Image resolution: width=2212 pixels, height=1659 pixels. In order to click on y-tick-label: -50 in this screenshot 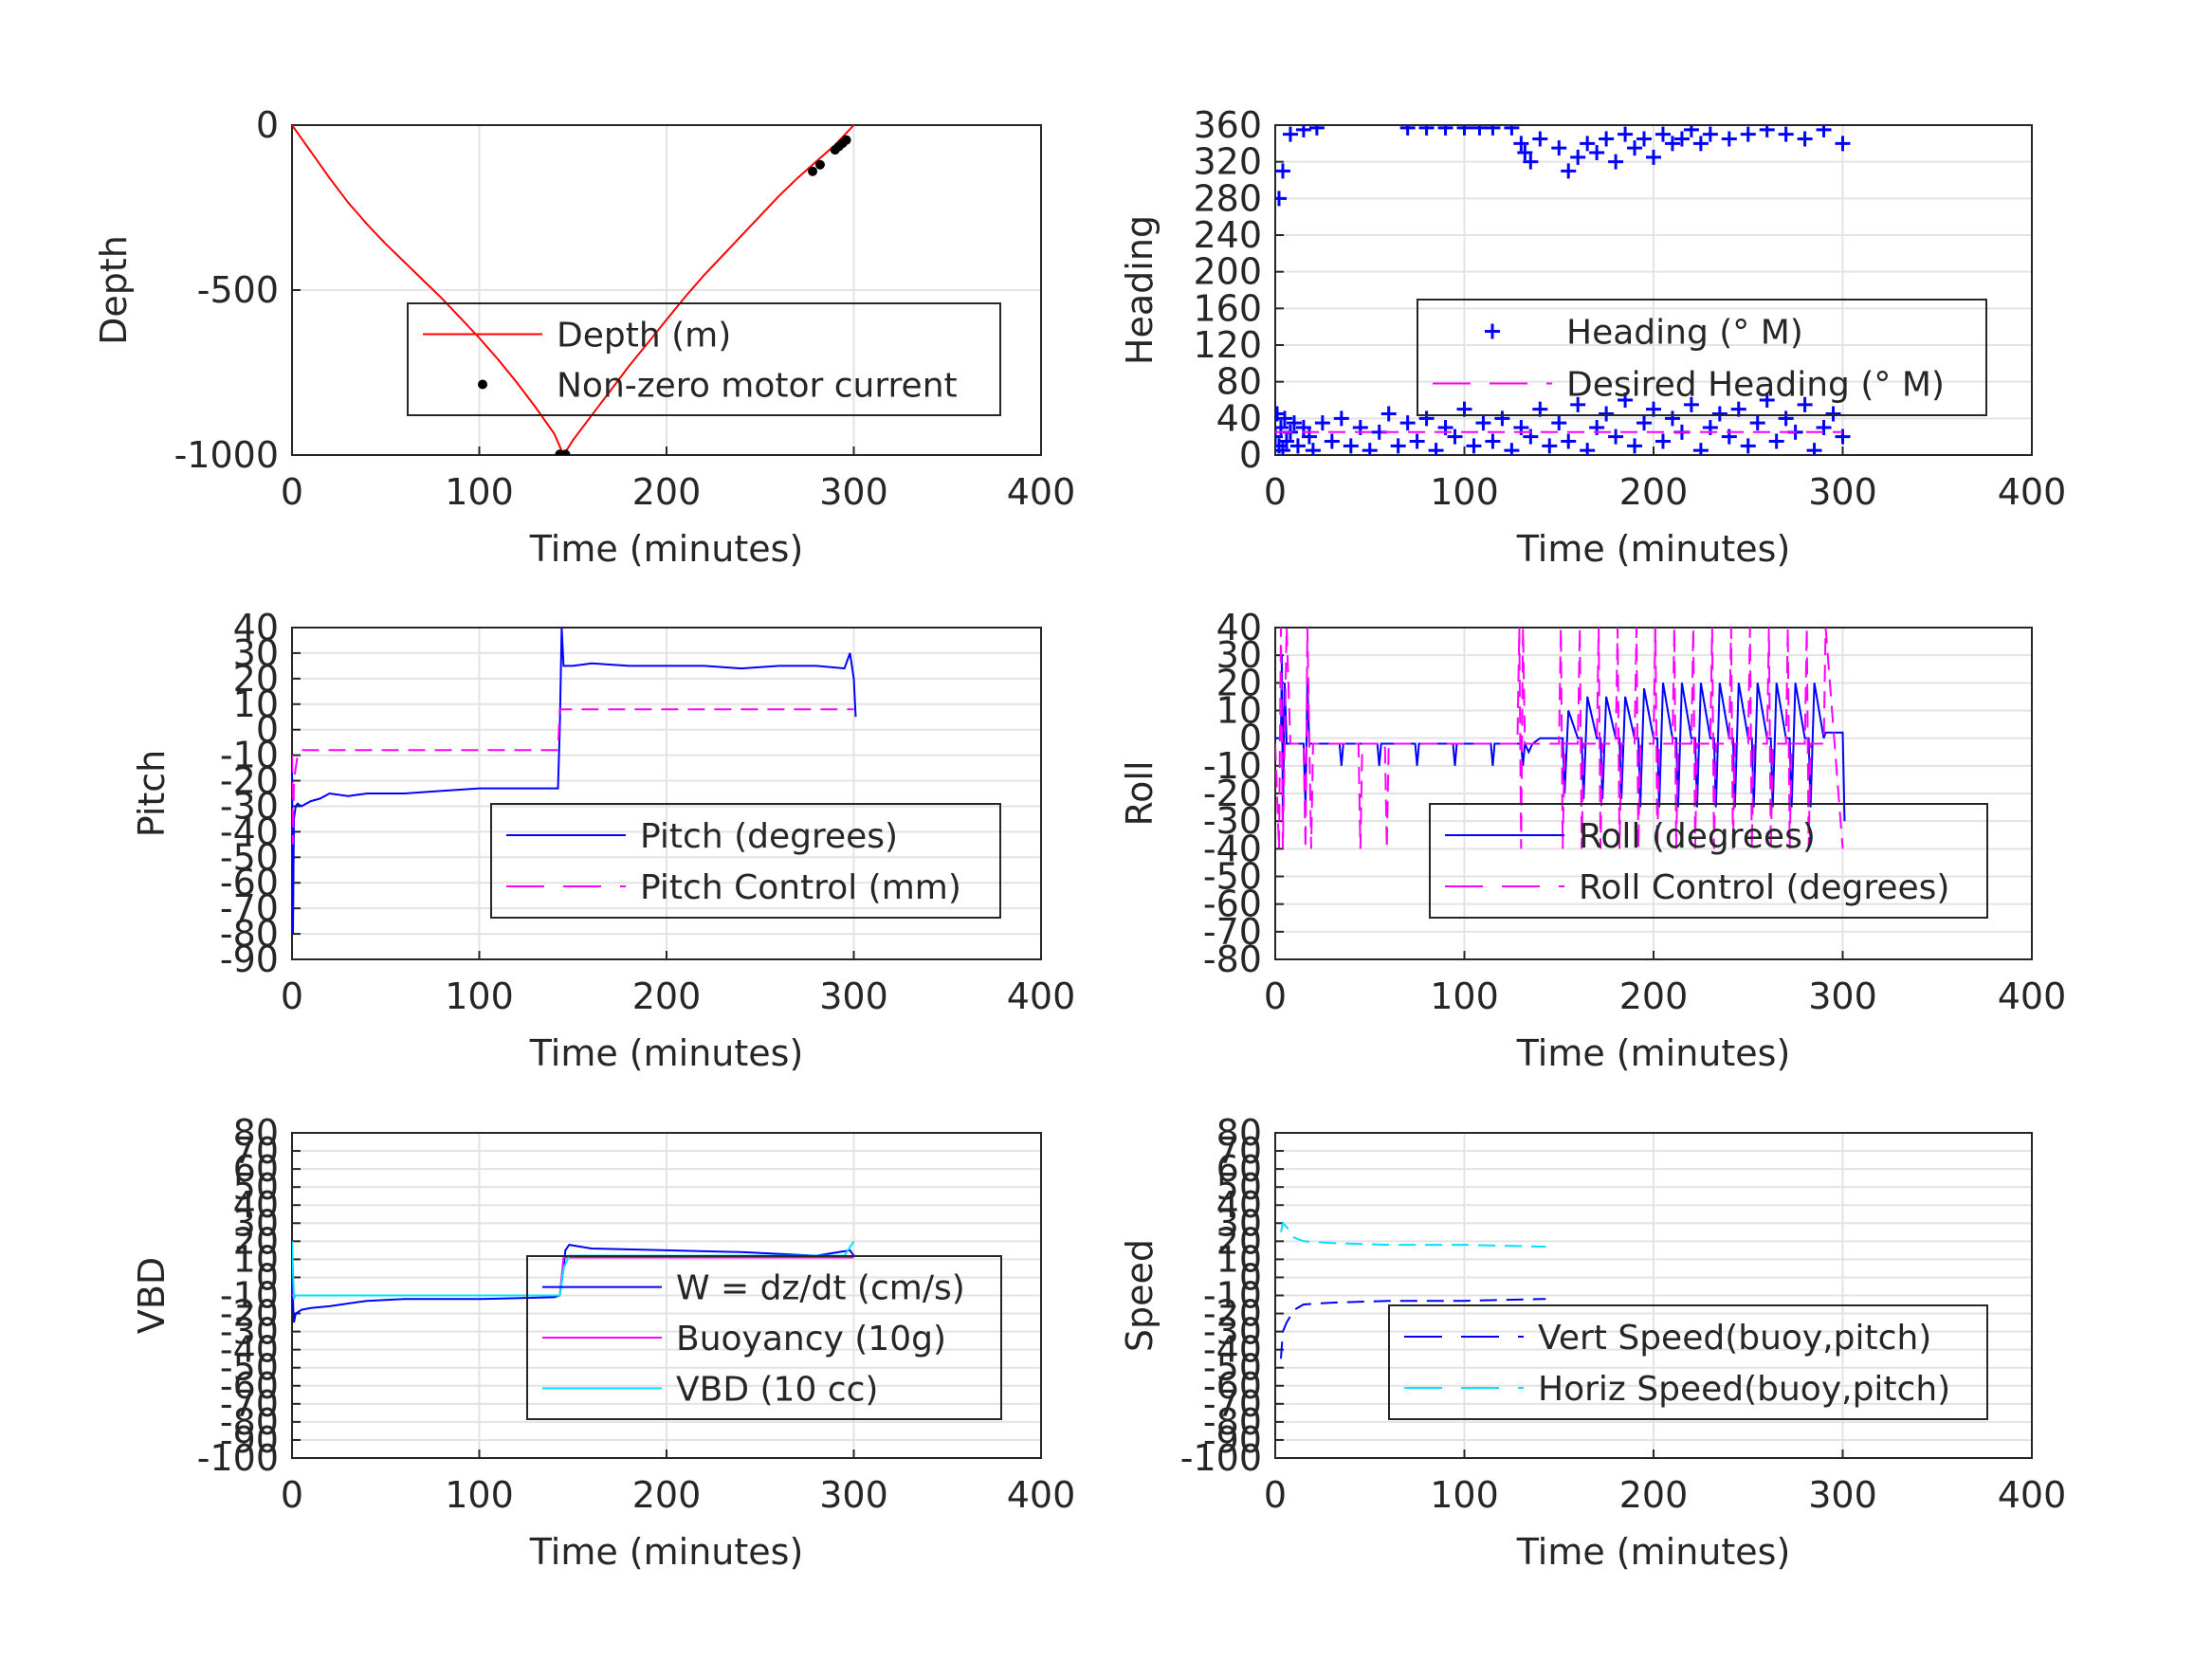, I will do `click(1232, 1368)`.